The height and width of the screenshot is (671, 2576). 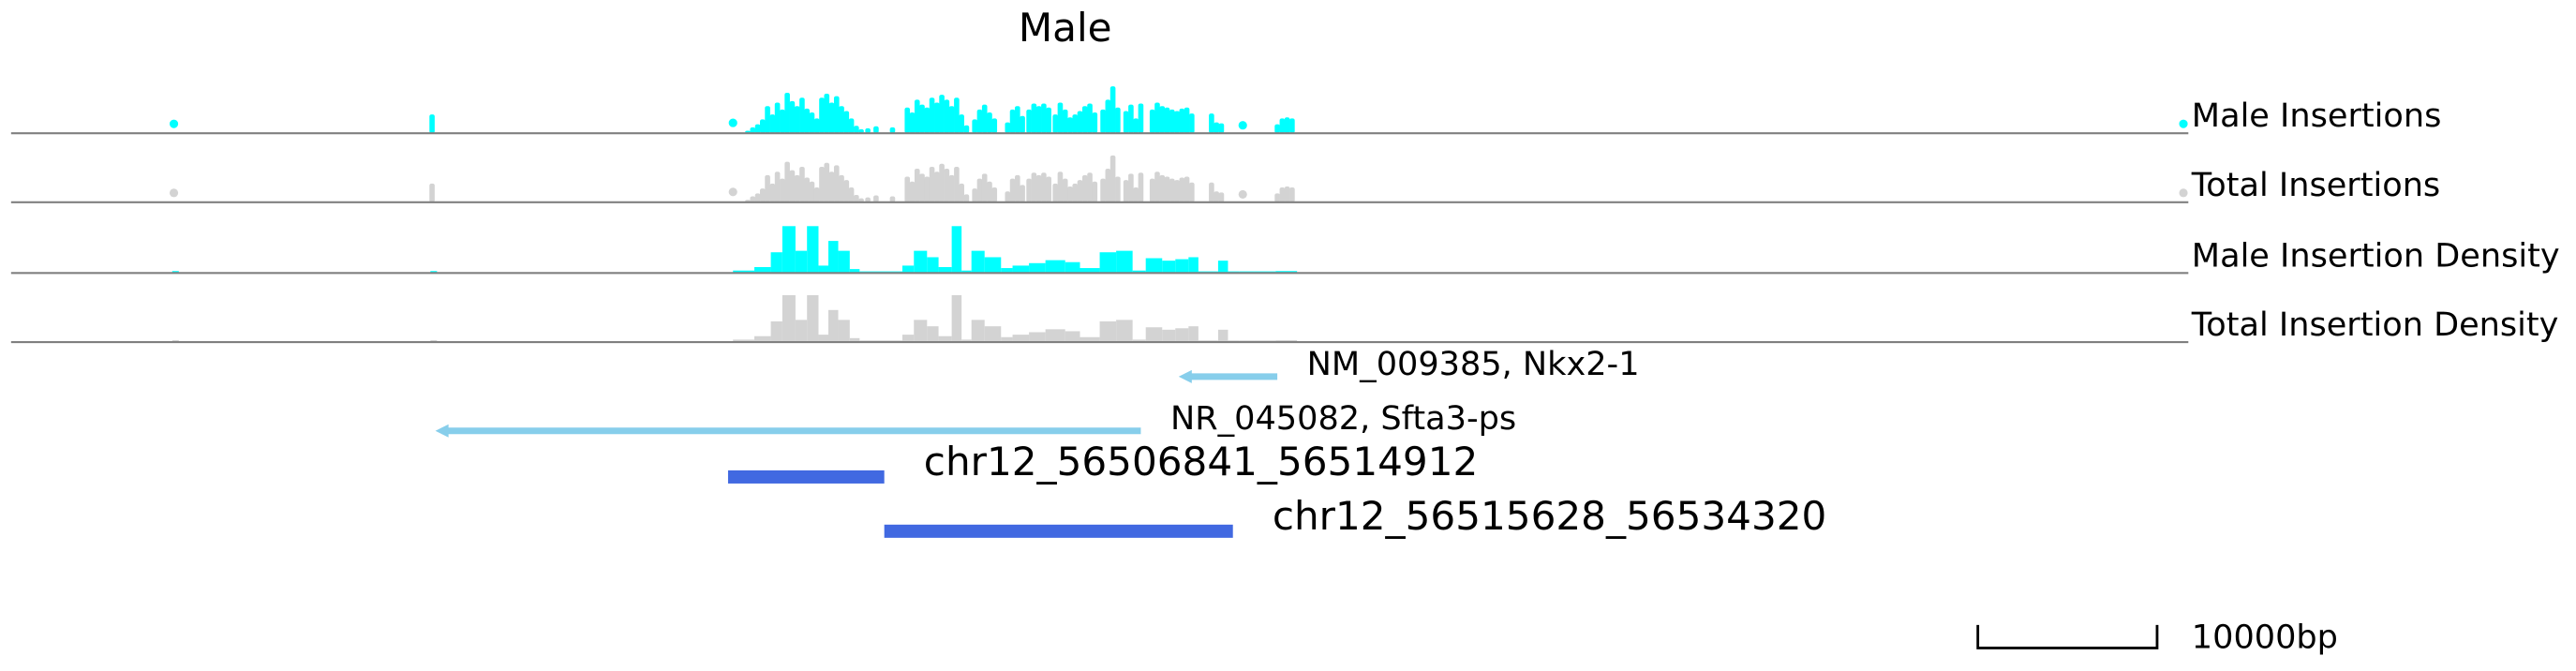 What do you see at coordinates (1102, 462) in the screenshot?
I see `region-1: chr12_56506841_56514912` at bounding box center [1102, 462].